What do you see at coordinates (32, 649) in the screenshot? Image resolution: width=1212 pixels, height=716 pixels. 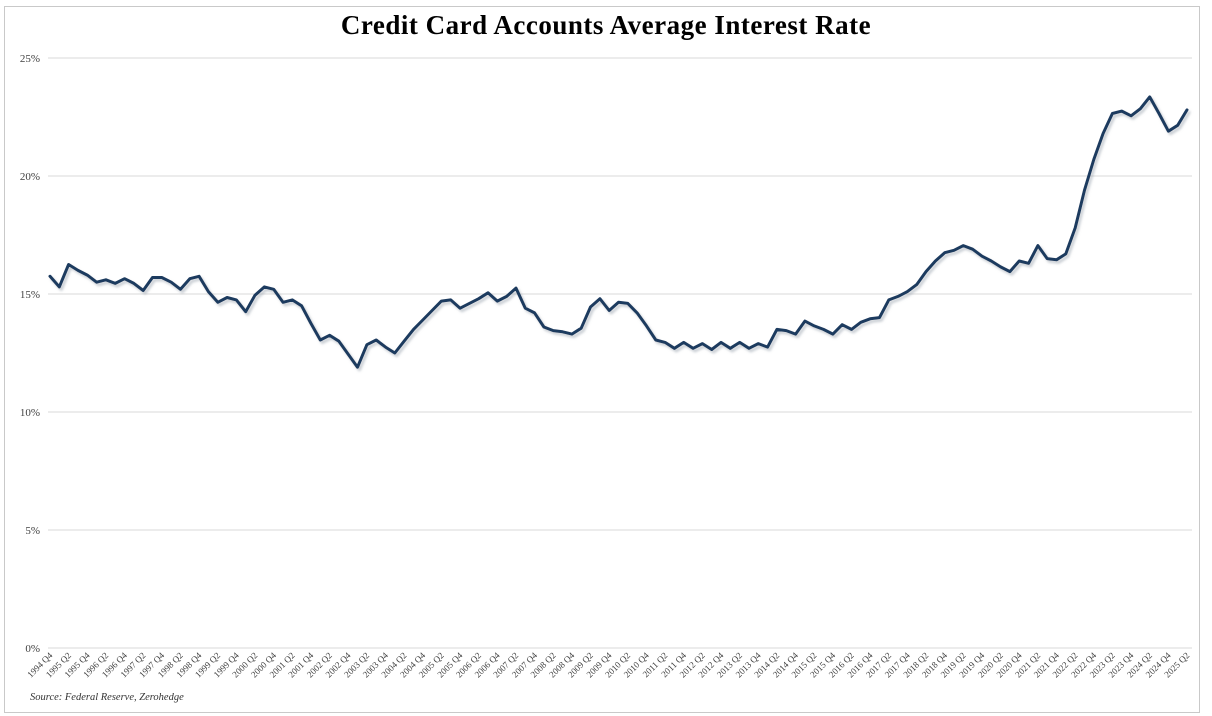 I see `y-axis-tick-label: 0%` at bounding box center [32, 649].